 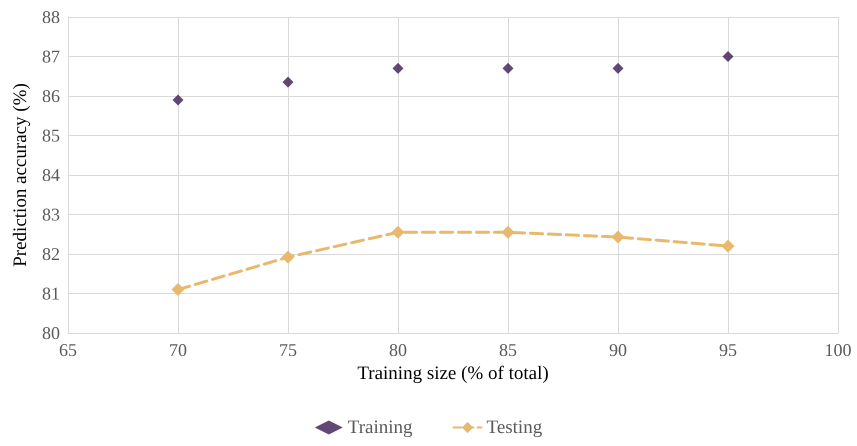 I want to click on y-tick-label: 84, so click(x=51, y=175).